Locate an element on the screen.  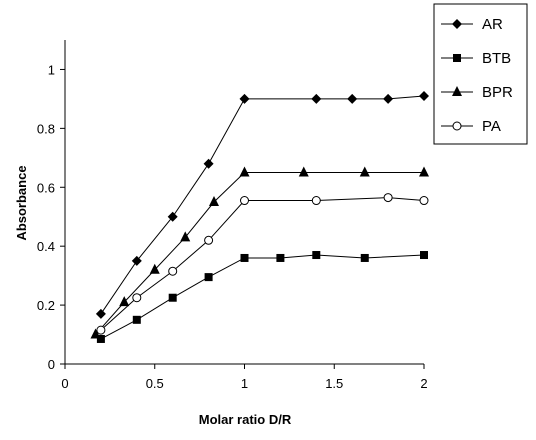
y-axis-title: Absorbance is located at coordinates (21, 202).